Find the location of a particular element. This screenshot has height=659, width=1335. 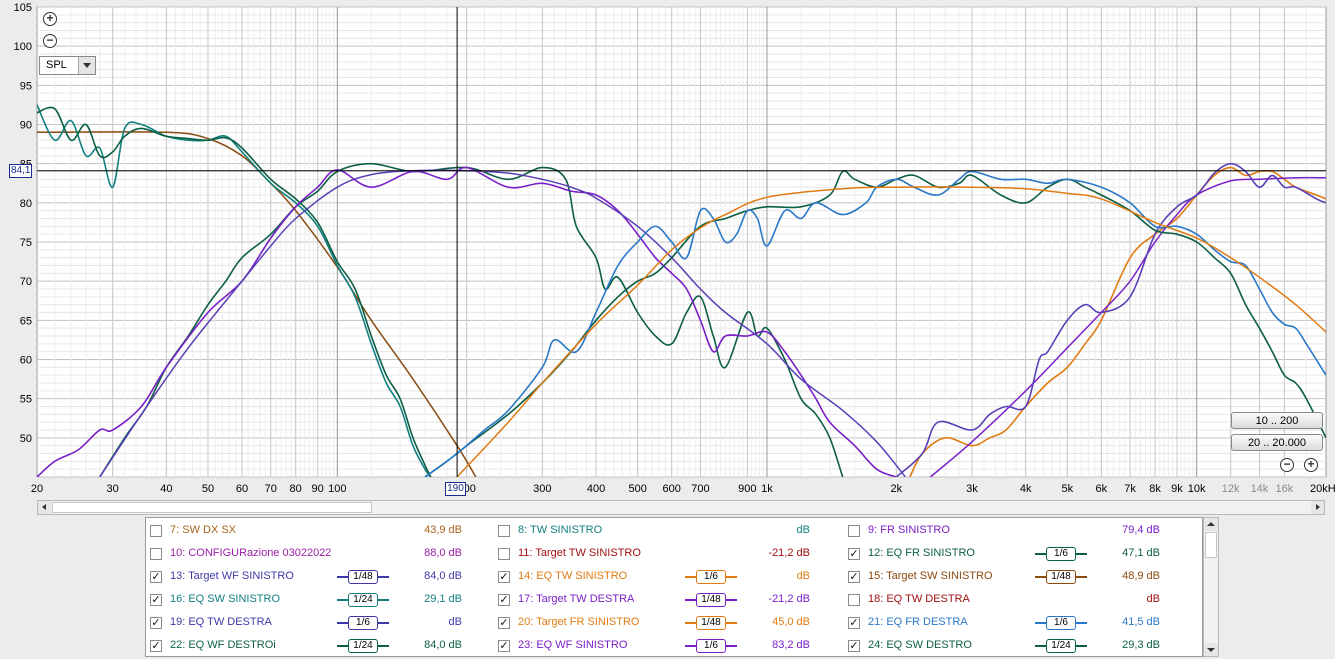

legend-row: ✓ 15: Target SW SINISTRO 1/48 48,9 dB is located at coordinates (1008, 578).